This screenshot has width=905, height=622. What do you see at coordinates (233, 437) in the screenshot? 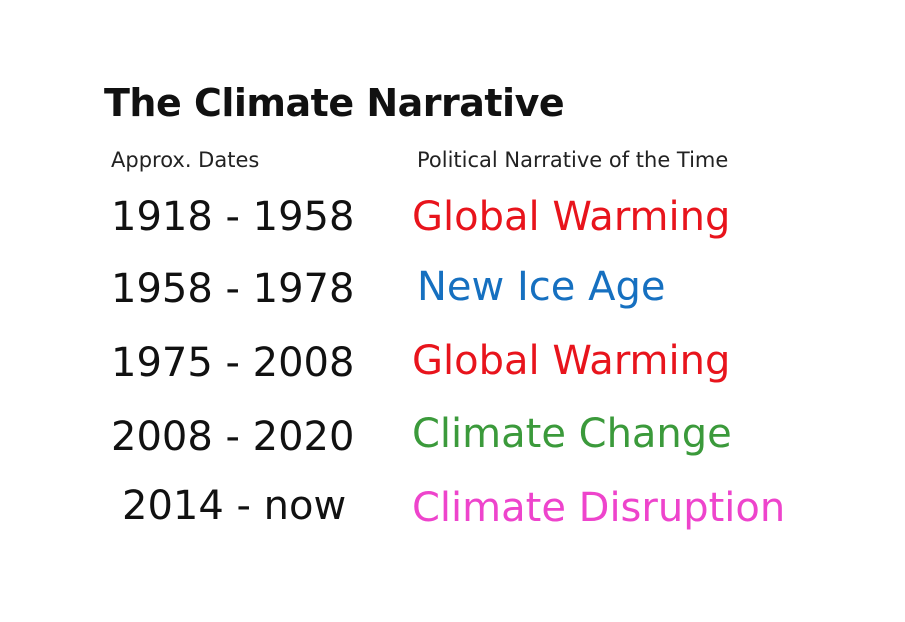
I see `row-4-dates: 2008 - 2020` at bounding box center [233, 437].